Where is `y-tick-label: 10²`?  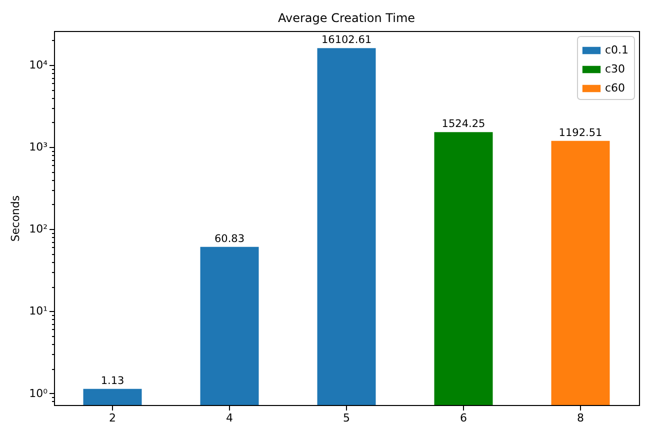
y-tick-label: 10² is located at coordinates (38, 229).